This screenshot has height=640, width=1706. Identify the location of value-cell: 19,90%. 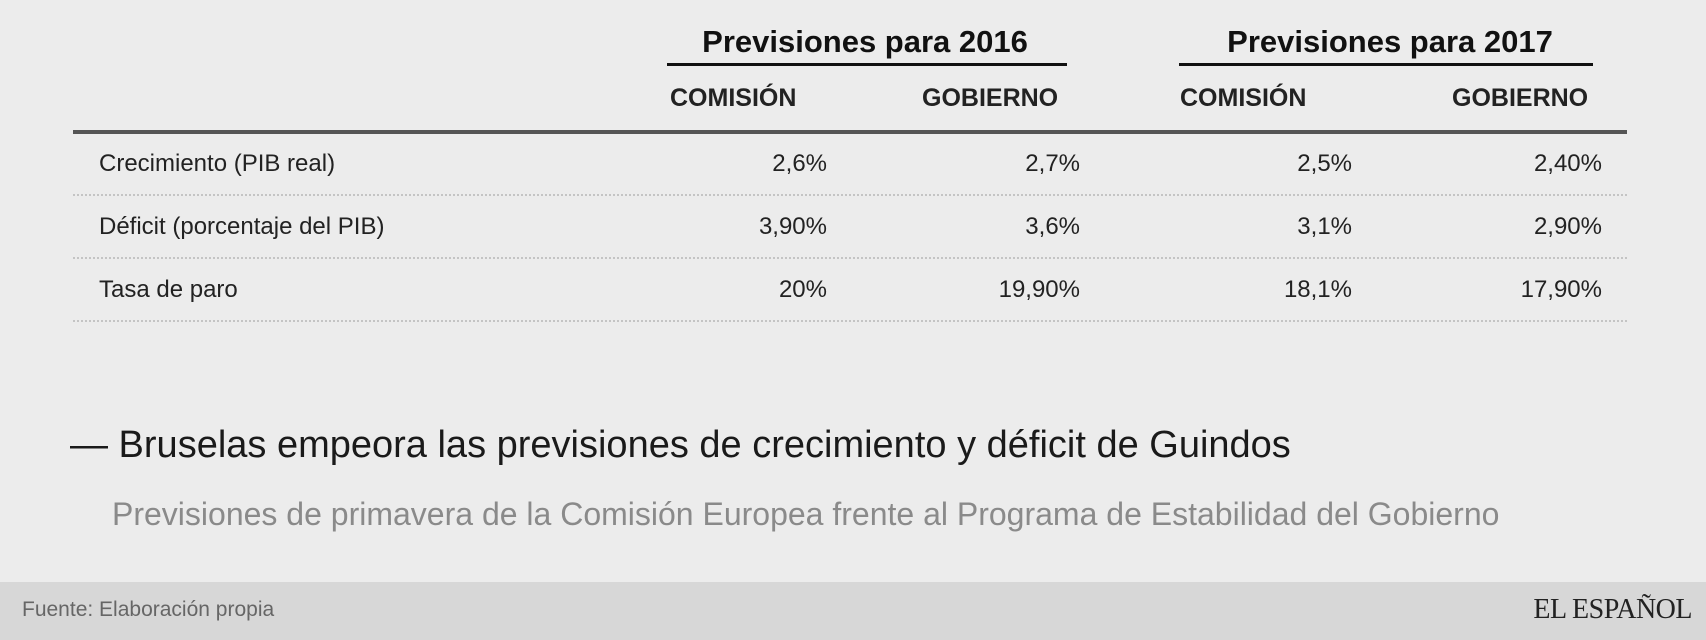
(1039, 289).